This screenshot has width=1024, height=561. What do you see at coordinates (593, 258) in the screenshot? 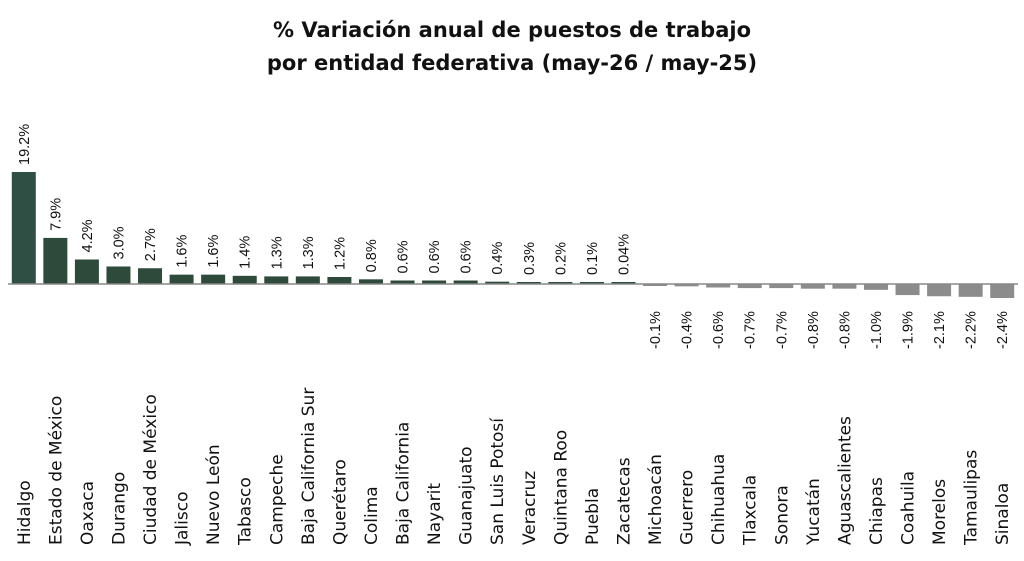
I see `value-label-puebla: 0.1%` at bounding box center [593, 258].